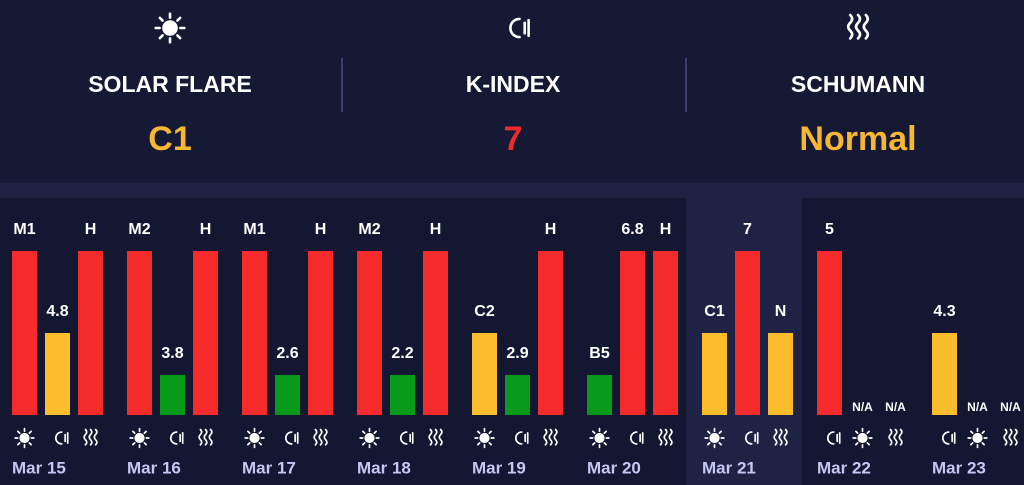 The image size is (1024, 485). Describe the element at coordinates (729, 467) in the screenshot. I see `date-label: Mar 21` at that location.